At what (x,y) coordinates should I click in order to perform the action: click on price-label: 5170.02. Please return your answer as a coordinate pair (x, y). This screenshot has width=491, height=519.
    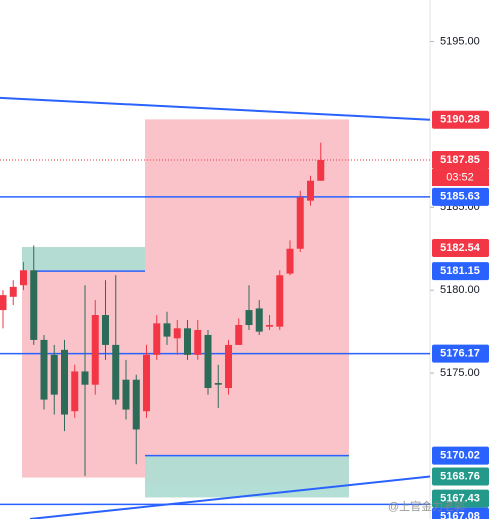
    Looking at the image, I should click on (460, 456).